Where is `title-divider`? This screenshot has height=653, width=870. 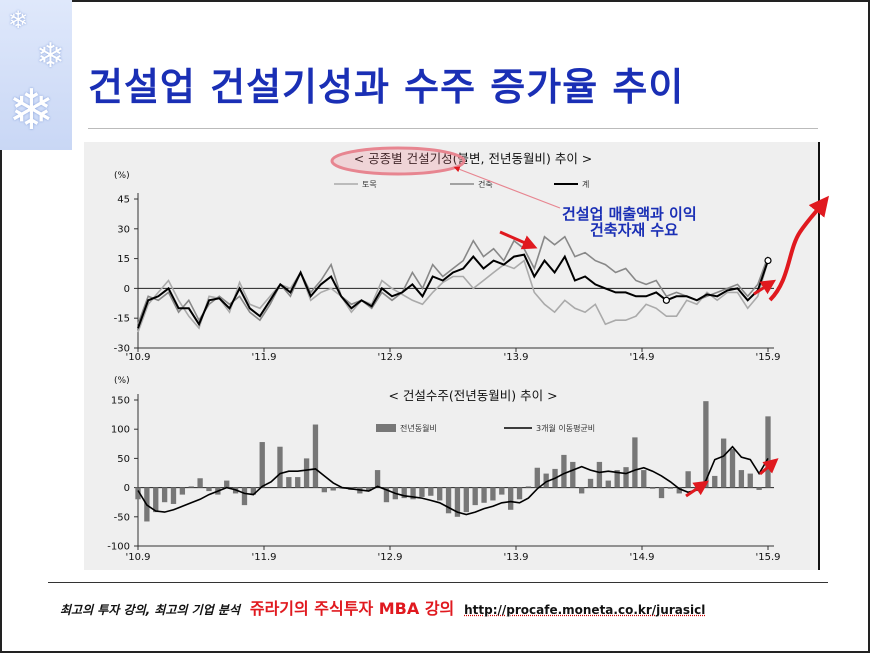 title-divider is located at coordinates (453, 128).